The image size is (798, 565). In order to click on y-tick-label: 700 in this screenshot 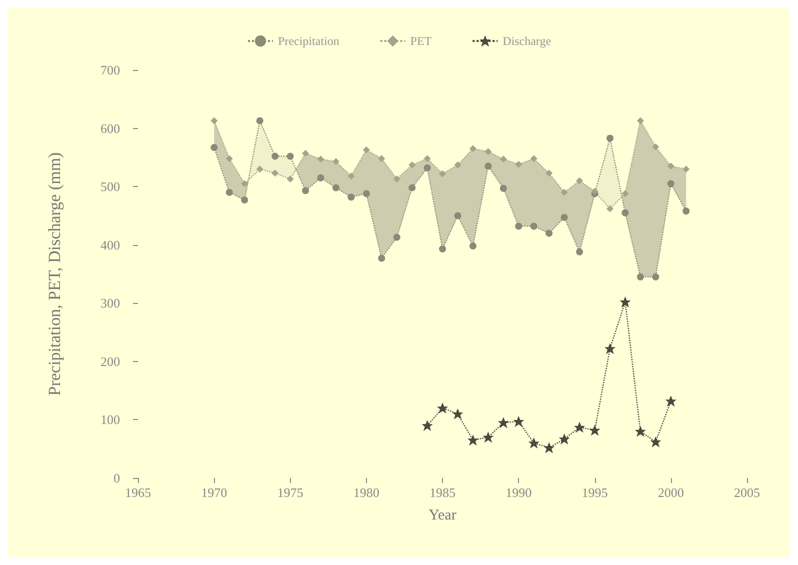, I will do `click(110, 70)`.